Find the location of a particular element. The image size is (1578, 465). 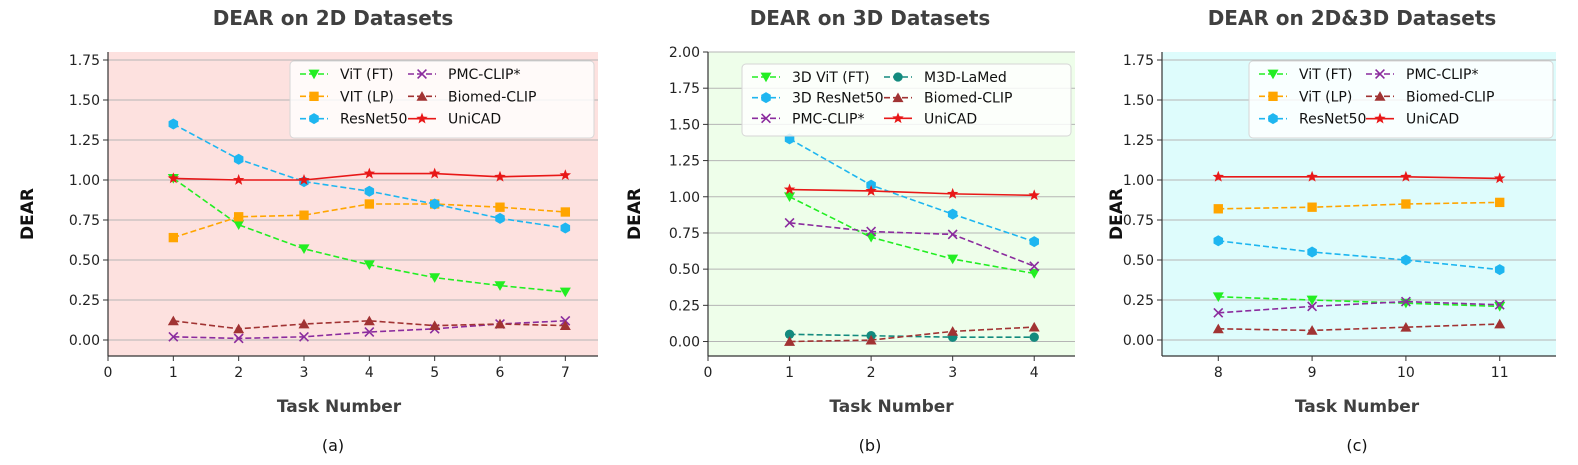

y-tick-label: 0.50 is located at coordinates (84, 261).